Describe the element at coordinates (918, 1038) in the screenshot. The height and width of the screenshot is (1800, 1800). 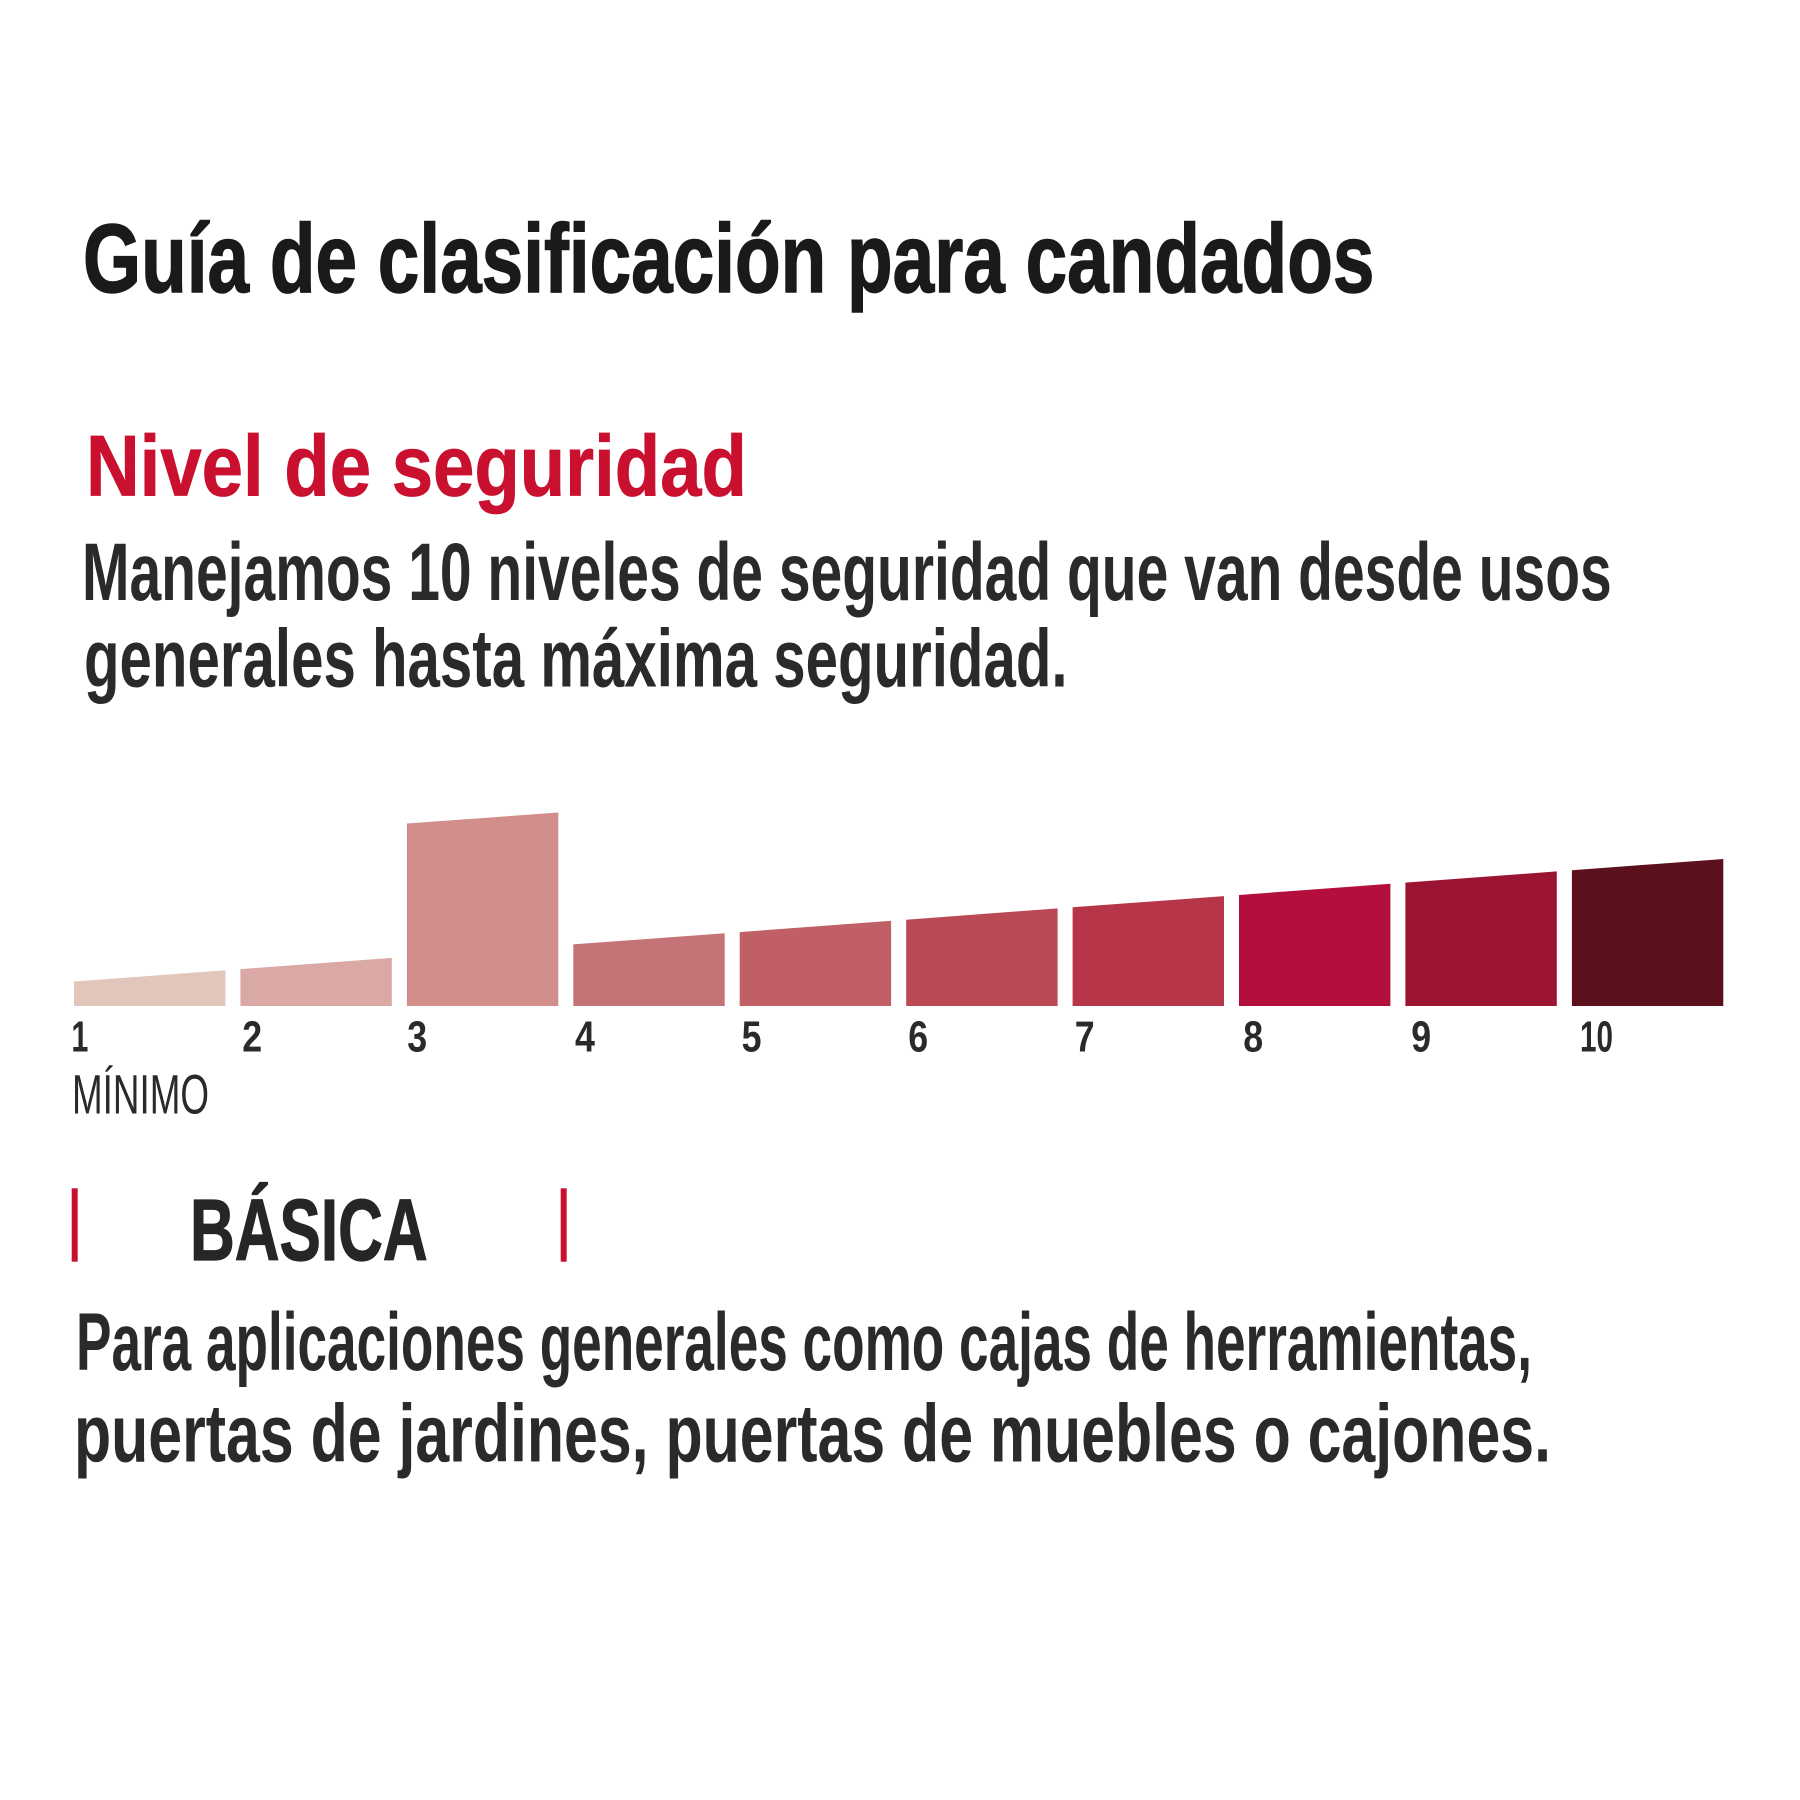
I see `svg-text: 6` at that location.